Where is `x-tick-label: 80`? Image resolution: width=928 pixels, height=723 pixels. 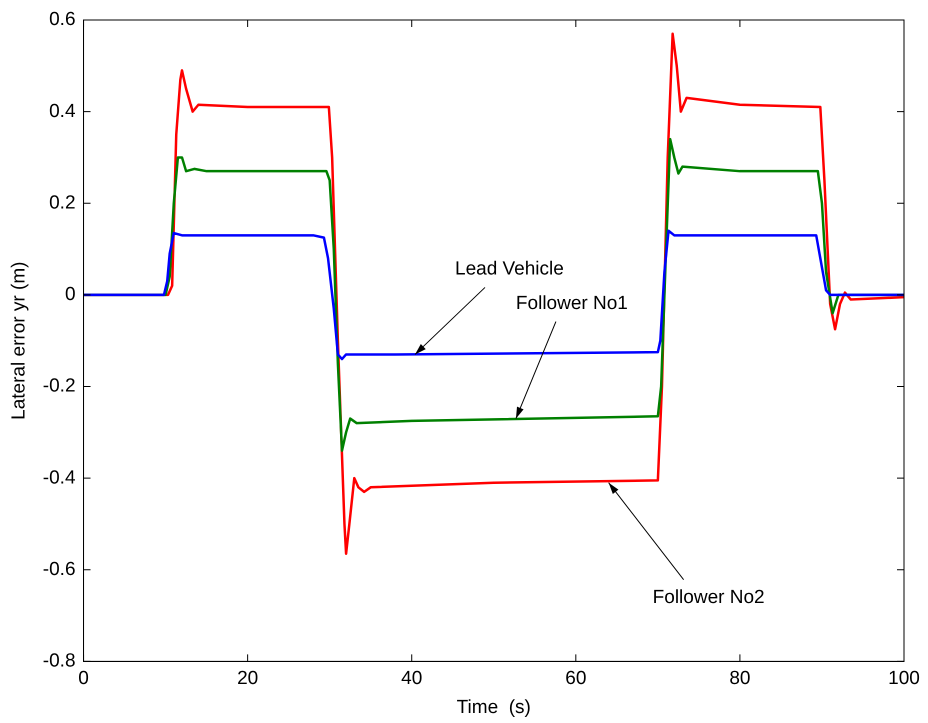
x-tick-label: 80 is located at coordinates (739, 679).